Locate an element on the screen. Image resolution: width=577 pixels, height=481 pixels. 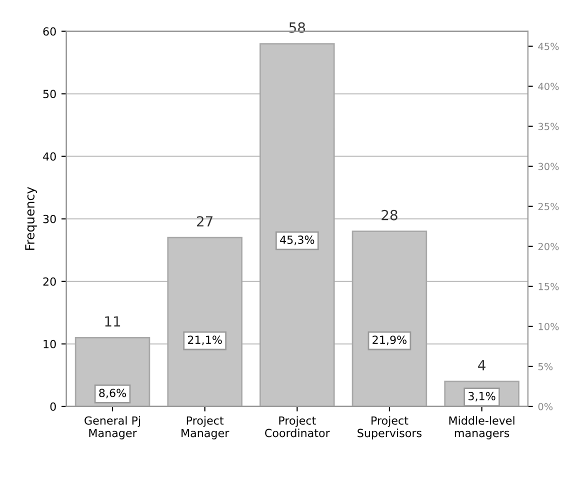
annotation: 21,9% is located at coordinates (389, 341).